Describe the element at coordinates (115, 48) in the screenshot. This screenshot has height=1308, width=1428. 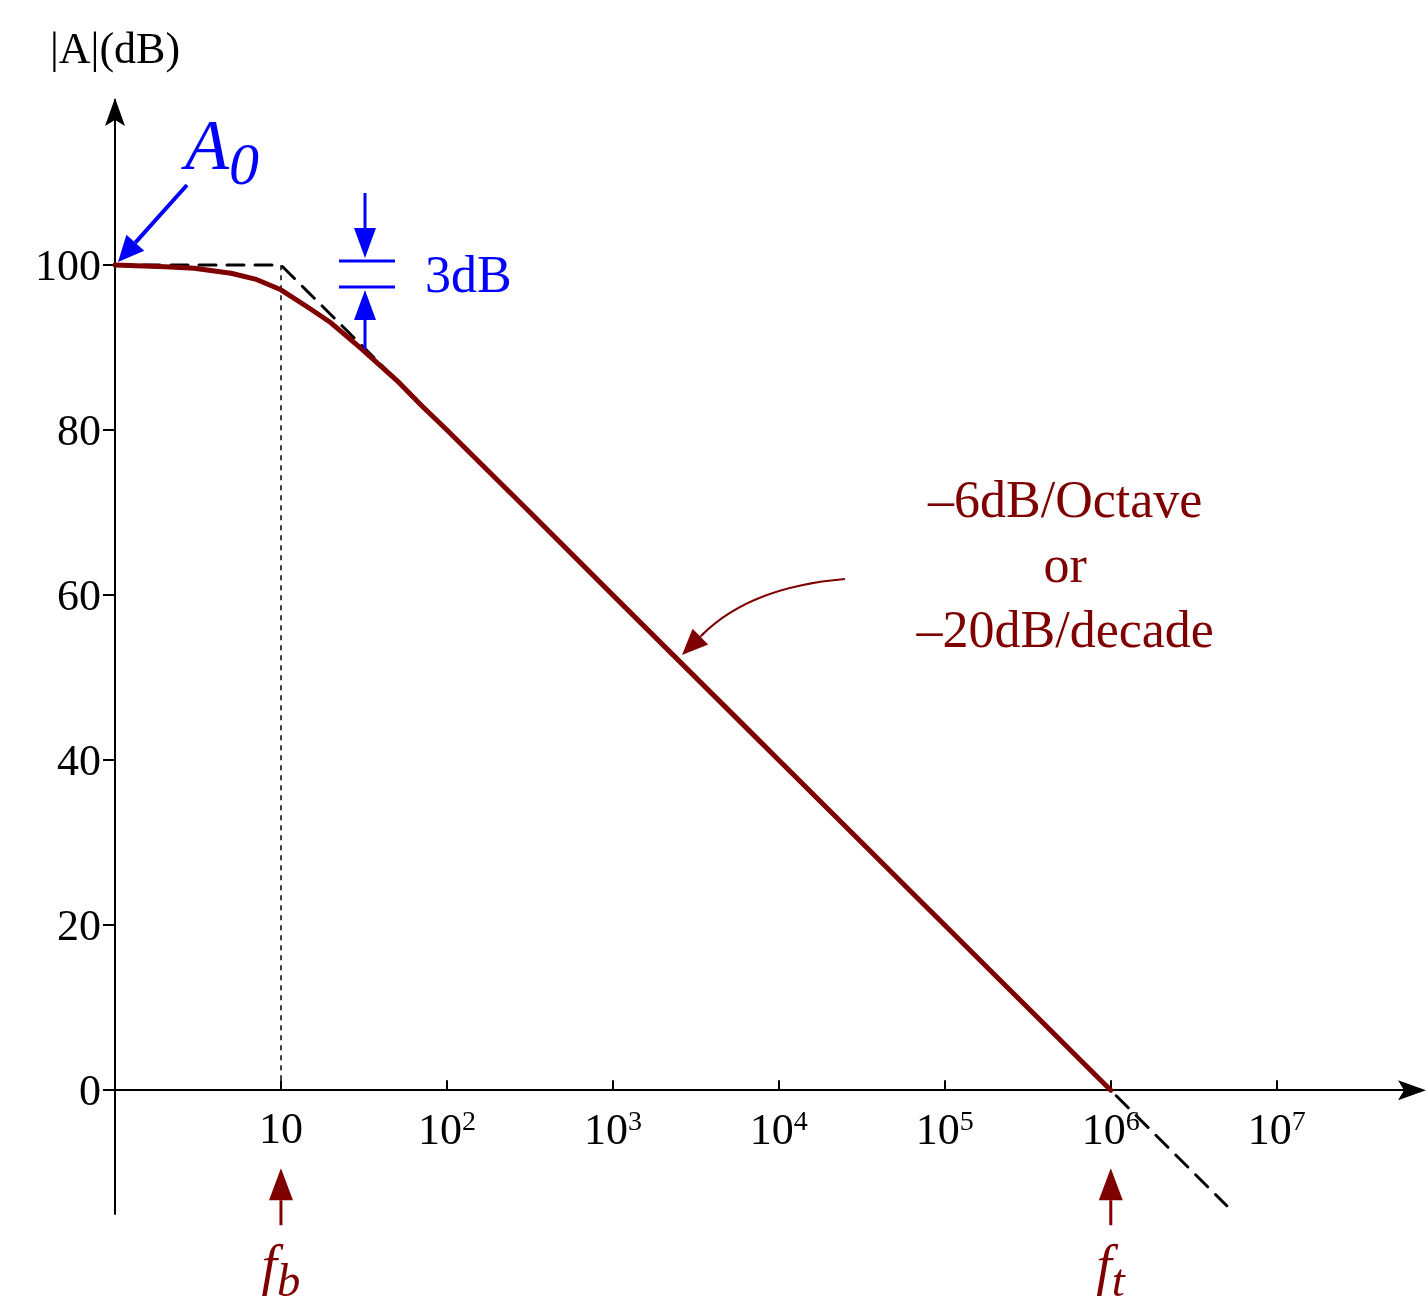
I see `y-axis-title: |A|(dB)` at that location.